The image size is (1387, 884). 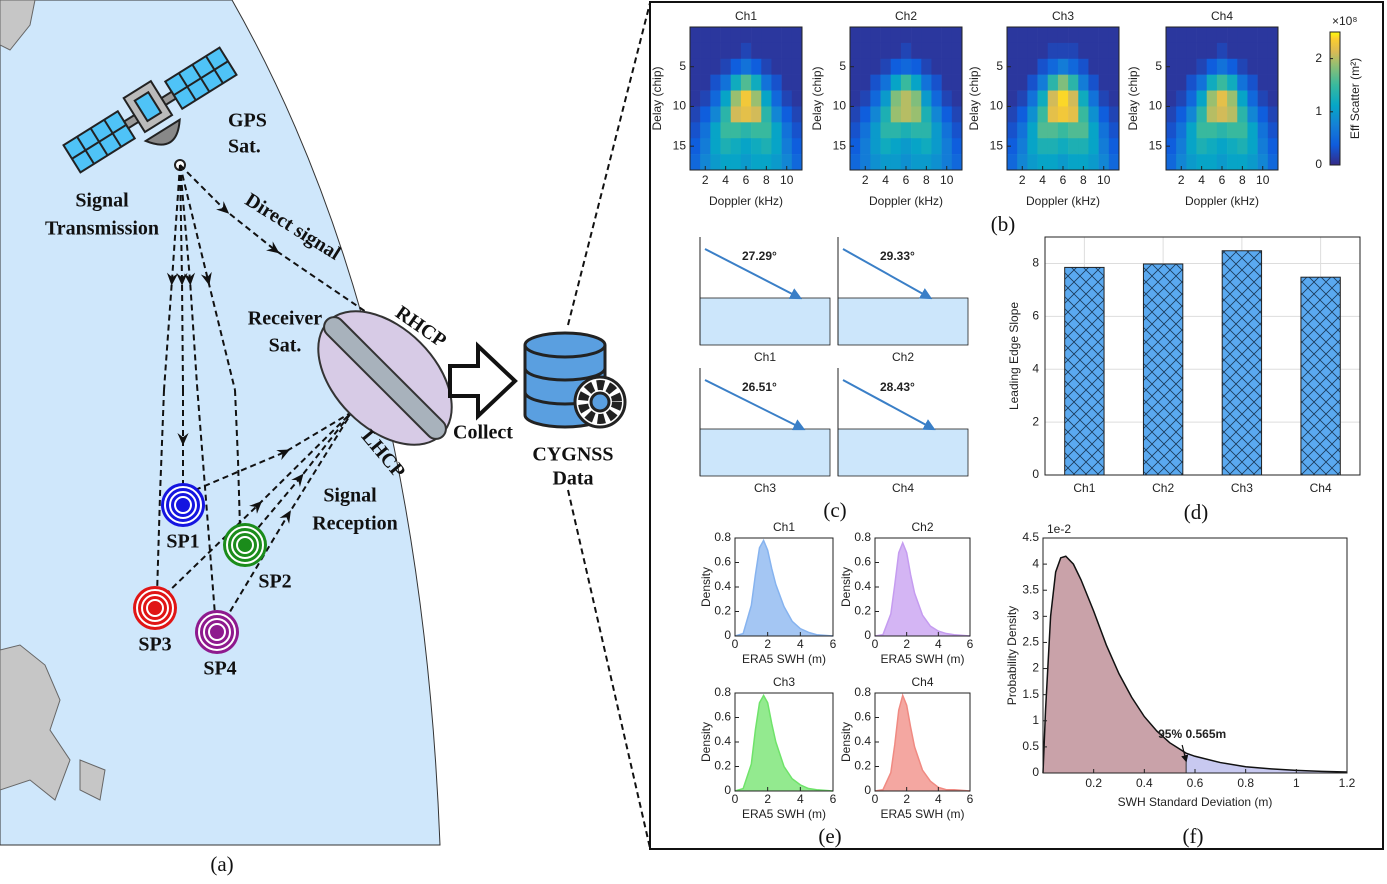 I want to click on x-tick-label: 10, so click(x=947, y=180).